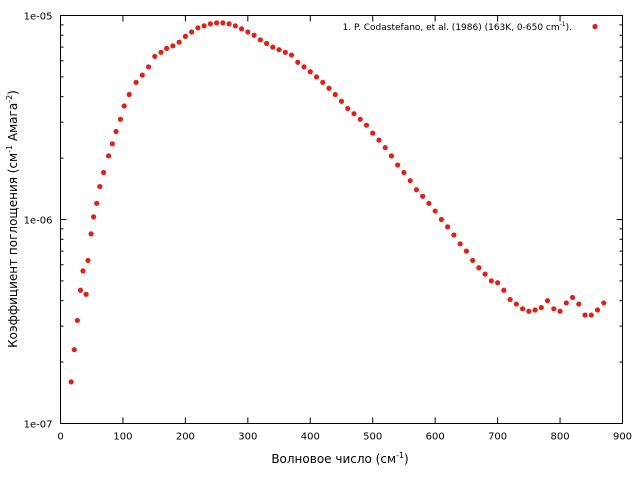 This screenshot has width=640, height=480. I want to click on x-tick-label: 200, so click(185, 437).